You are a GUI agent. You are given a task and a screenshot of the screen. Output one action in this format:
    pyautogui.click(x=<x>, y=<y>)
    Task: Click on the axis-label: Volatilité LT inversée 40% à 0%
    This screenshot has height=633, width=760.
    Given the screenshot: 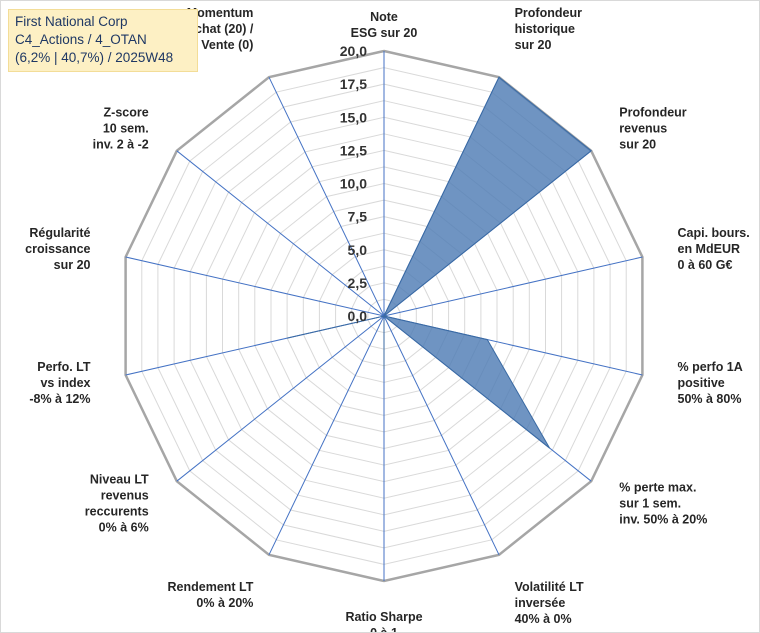 What is the action you would take?
    pyautogui.click(x=549, y=603)
    